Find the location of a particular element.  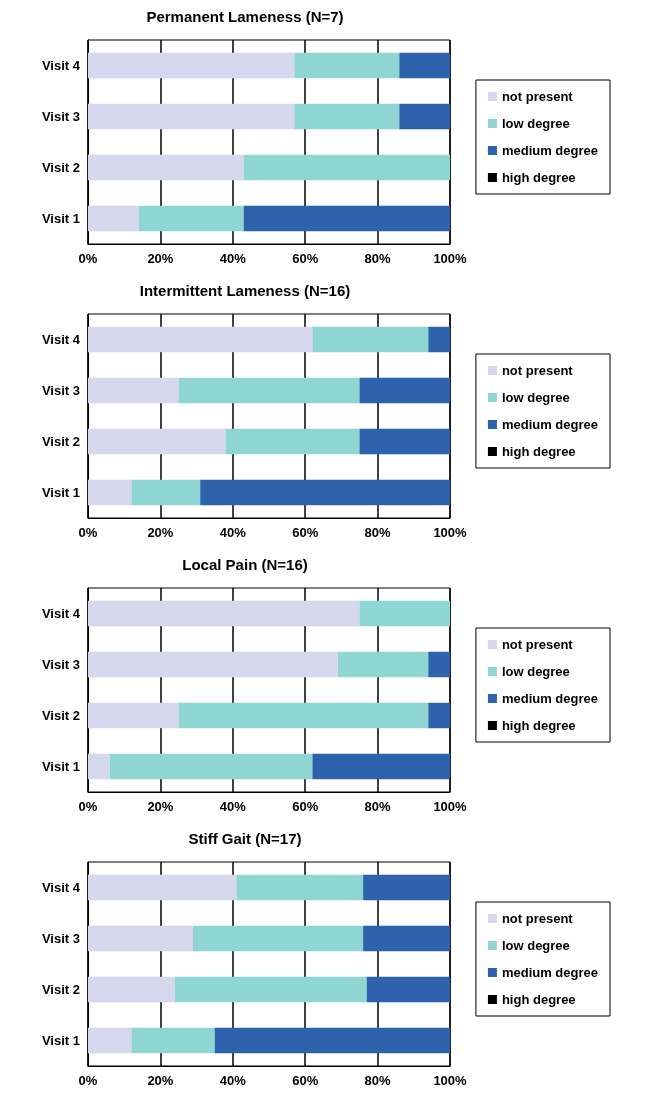

chart-title: Intermittent Lameness (N=16) is located at coordinates (245, 290).